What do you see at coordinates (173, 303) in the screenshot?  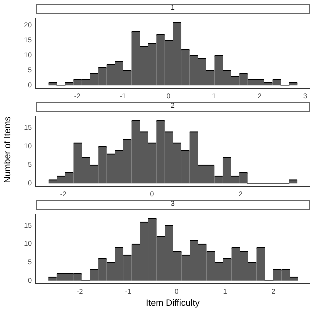 I see `x-axis-title: Item Difficulty` at bounding box center [173, 303].